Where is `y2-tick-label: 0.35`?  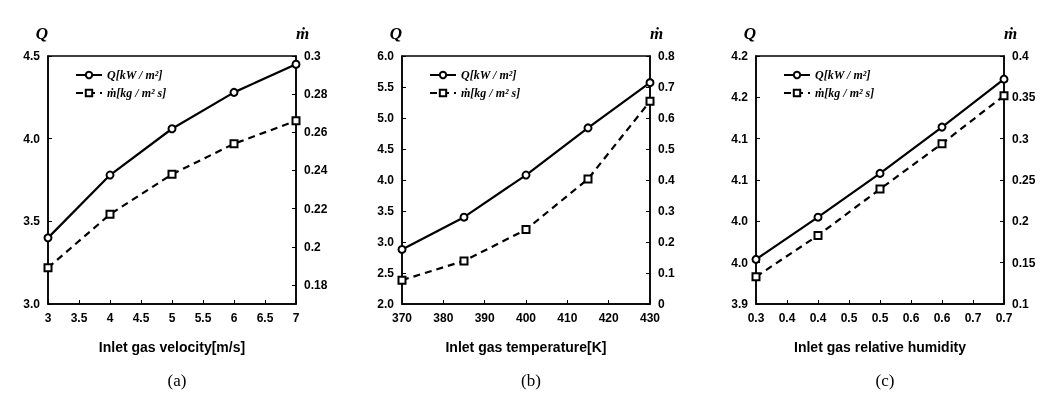
y2-tick-label: 0.35 is located at coordinates (1024, 97).